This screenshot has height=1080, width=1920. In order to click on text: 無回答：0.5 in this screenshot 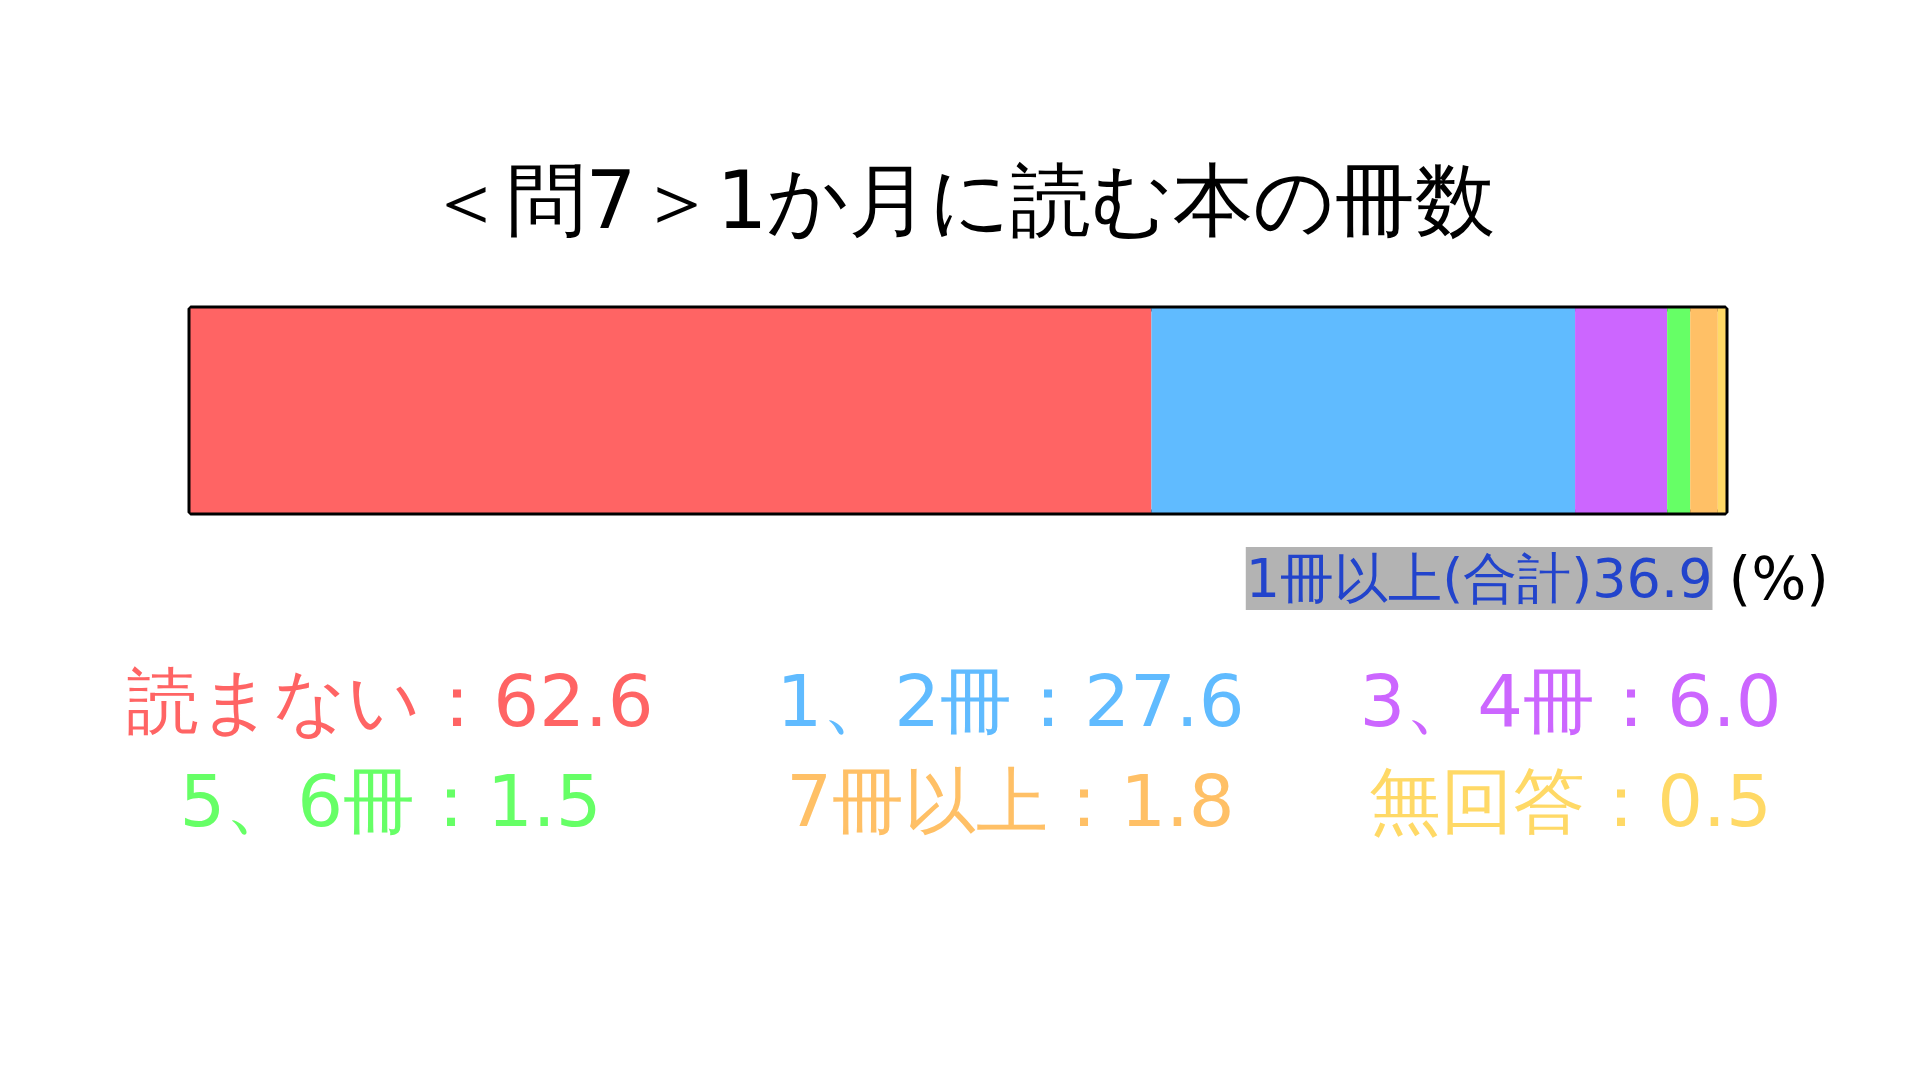, I will do `click(1570, 800)`.